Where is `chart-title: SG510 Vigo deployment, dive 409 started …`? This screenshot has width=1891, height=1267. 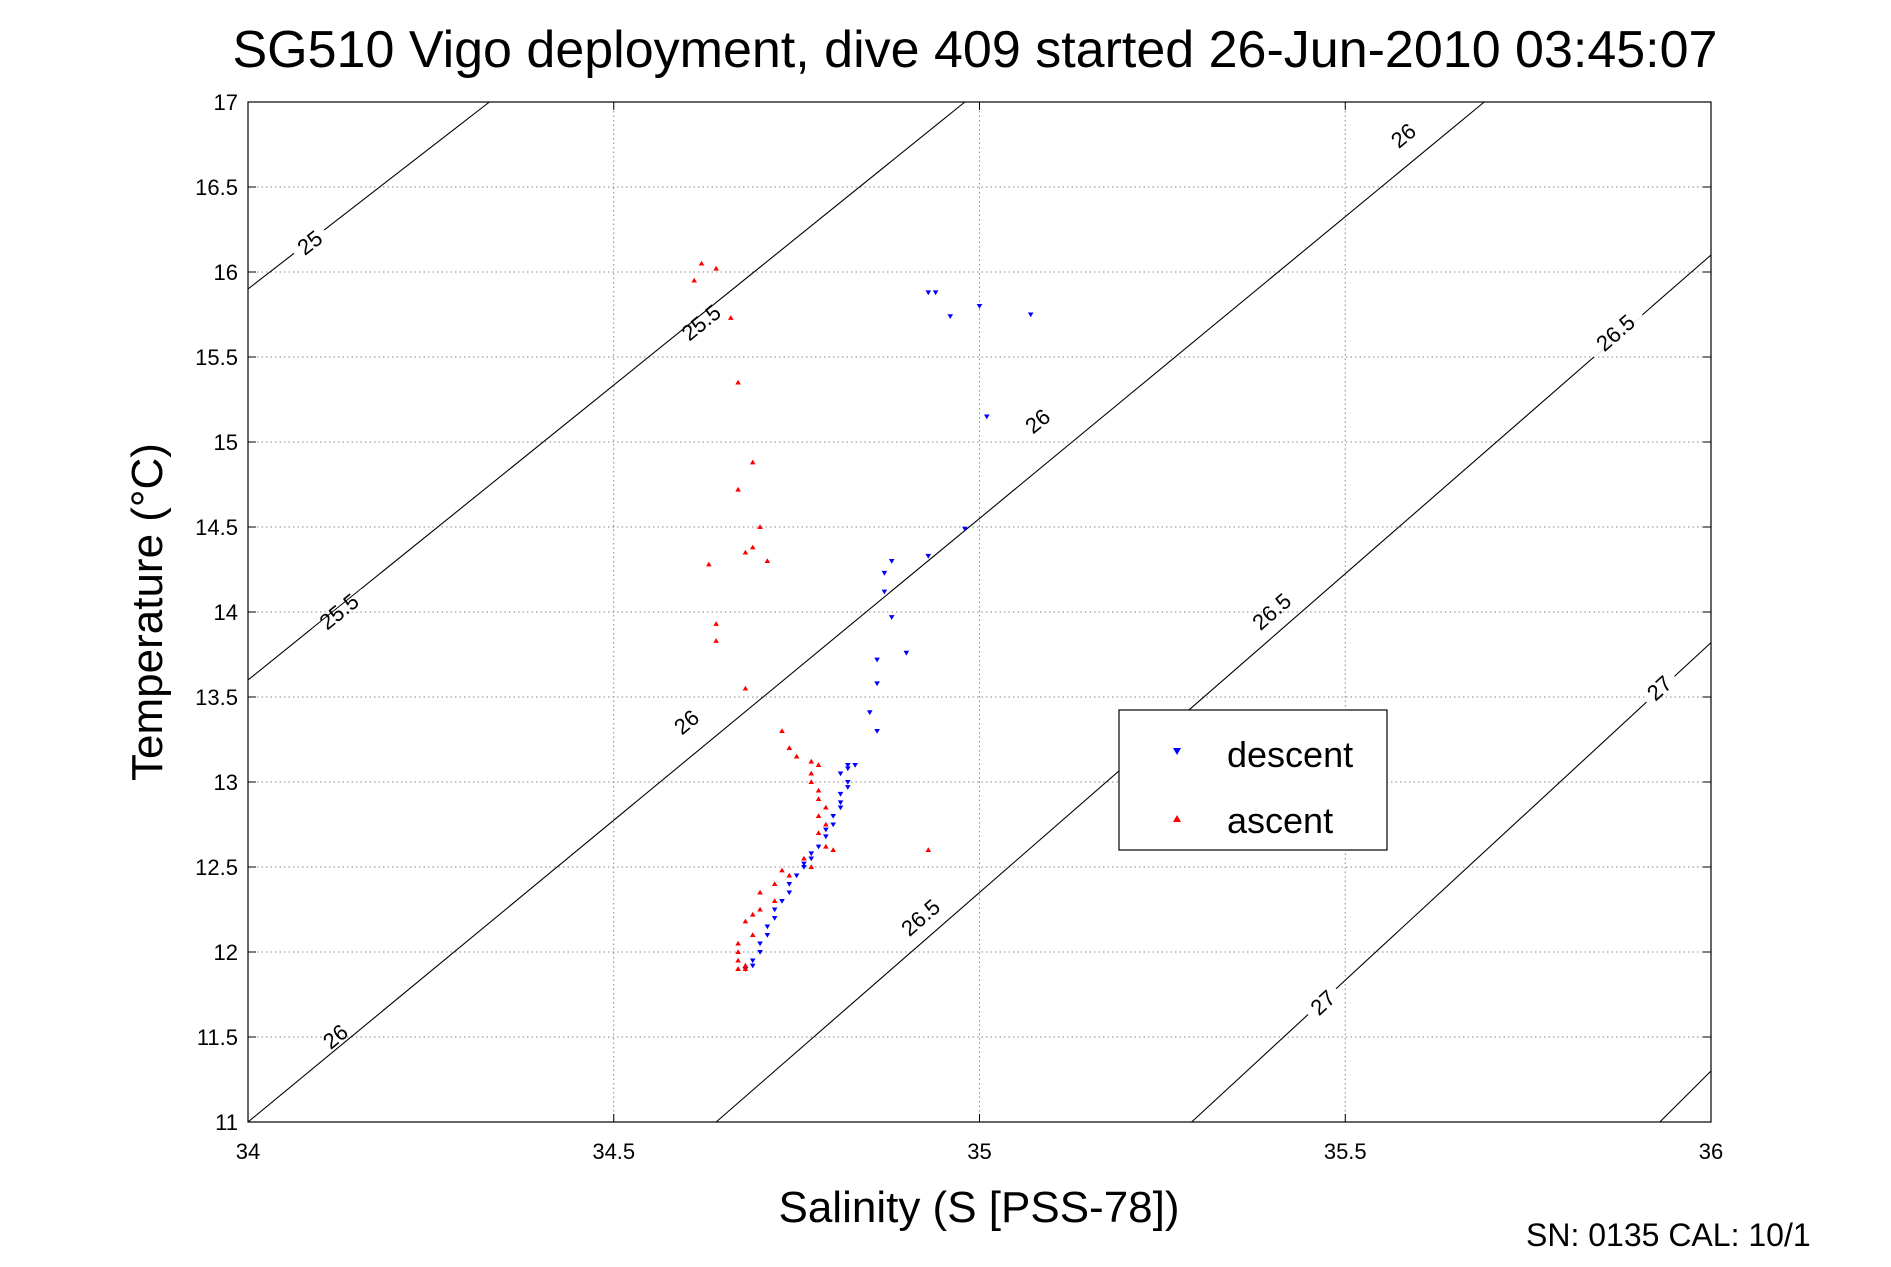
chart-title: SG510 Vigo deployment, dive 409 started … is located at coordinates (975, 50).